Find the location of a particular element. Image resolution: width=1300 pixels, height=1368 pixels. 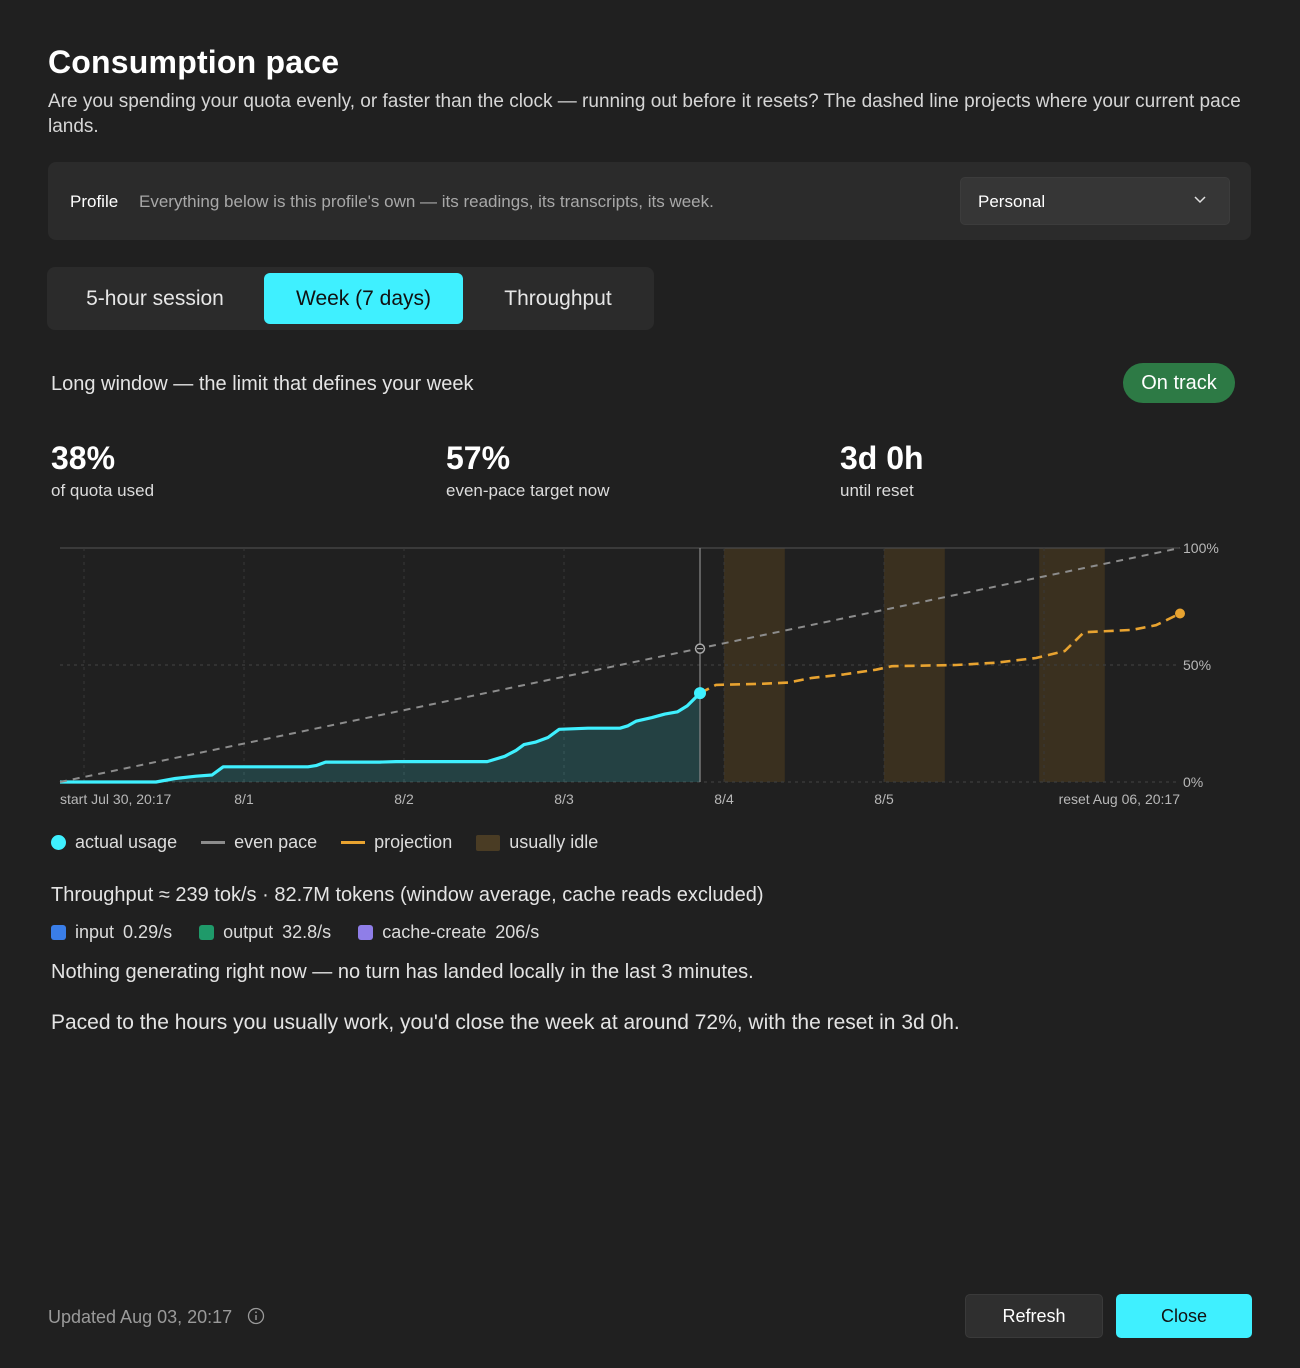

throughput-item-label: input is located at coordinates (95, 932).